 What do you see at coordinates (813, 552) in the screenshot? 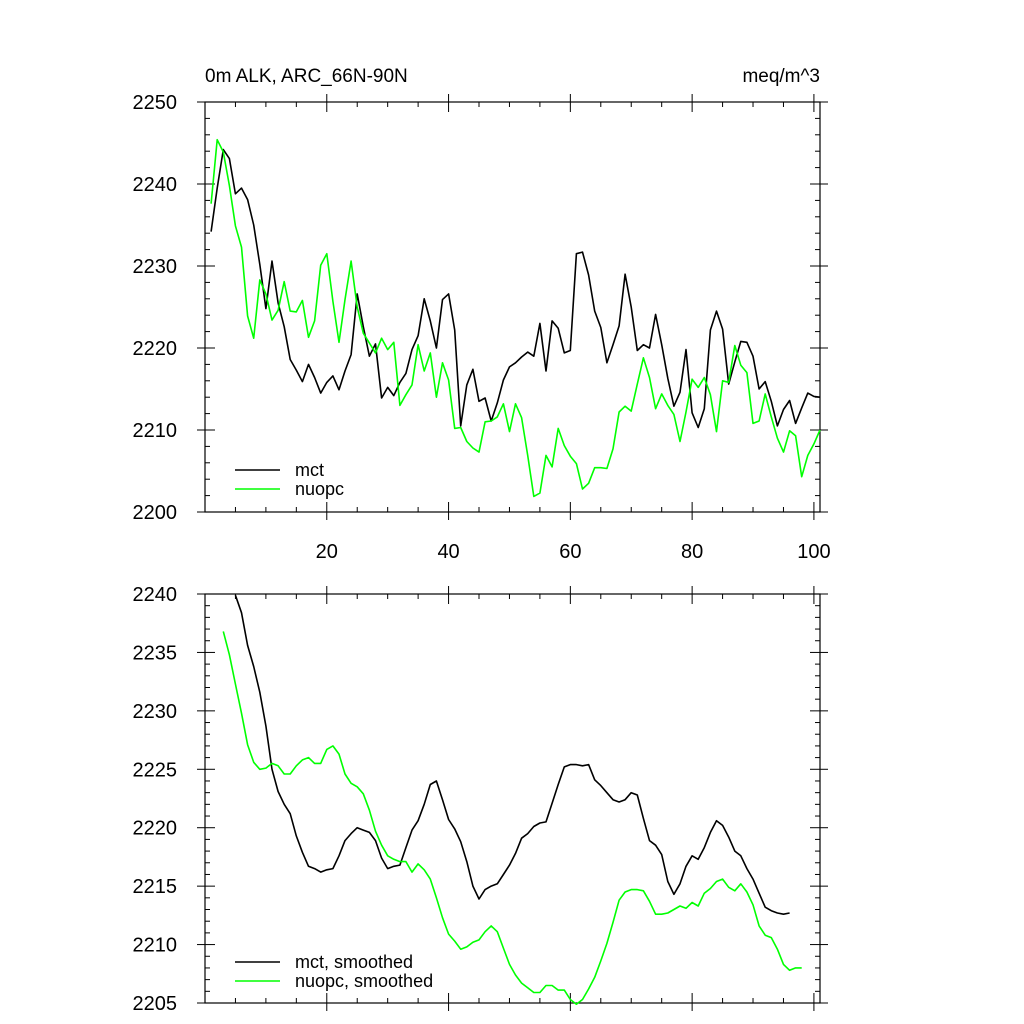
I see `x-tick-label: 100` at bounding box center [813, 552].